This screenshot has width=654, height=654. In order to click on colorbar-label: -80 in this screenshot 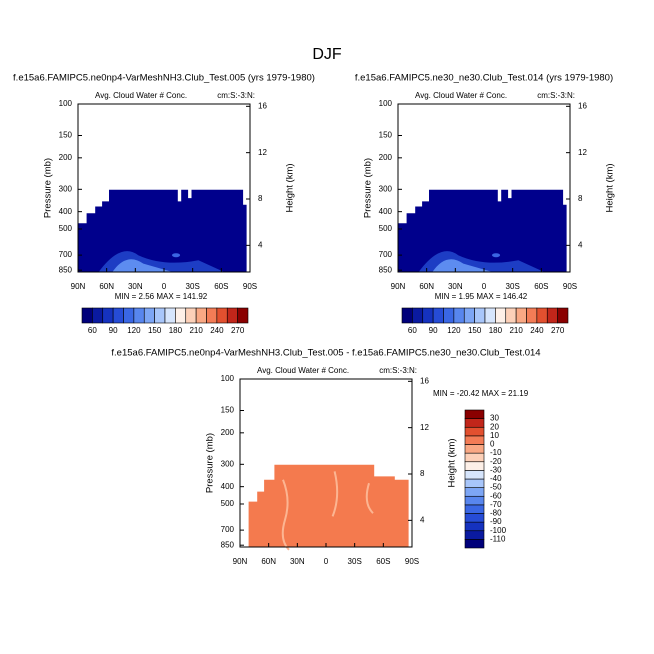, I will do `click(496, 513)`.